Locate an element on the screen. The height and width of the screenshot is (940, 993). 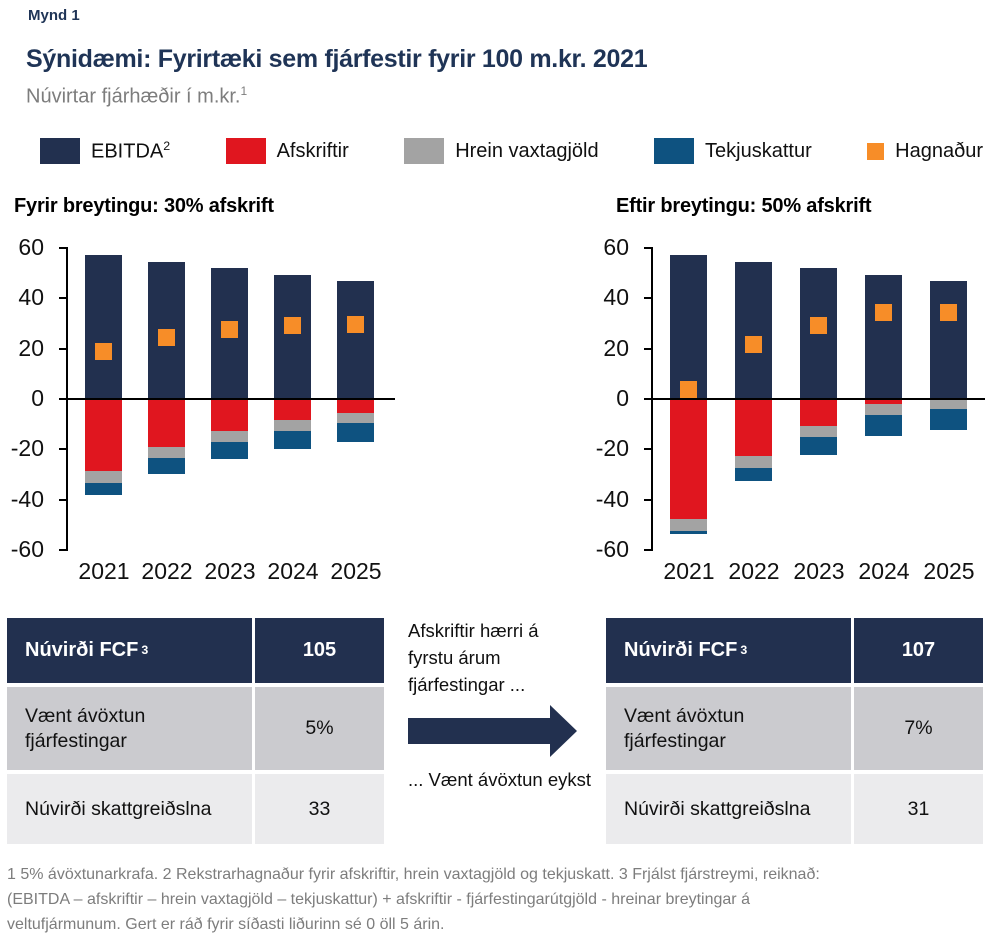
fcf-value: 105 is located at coordinates (319, 650).